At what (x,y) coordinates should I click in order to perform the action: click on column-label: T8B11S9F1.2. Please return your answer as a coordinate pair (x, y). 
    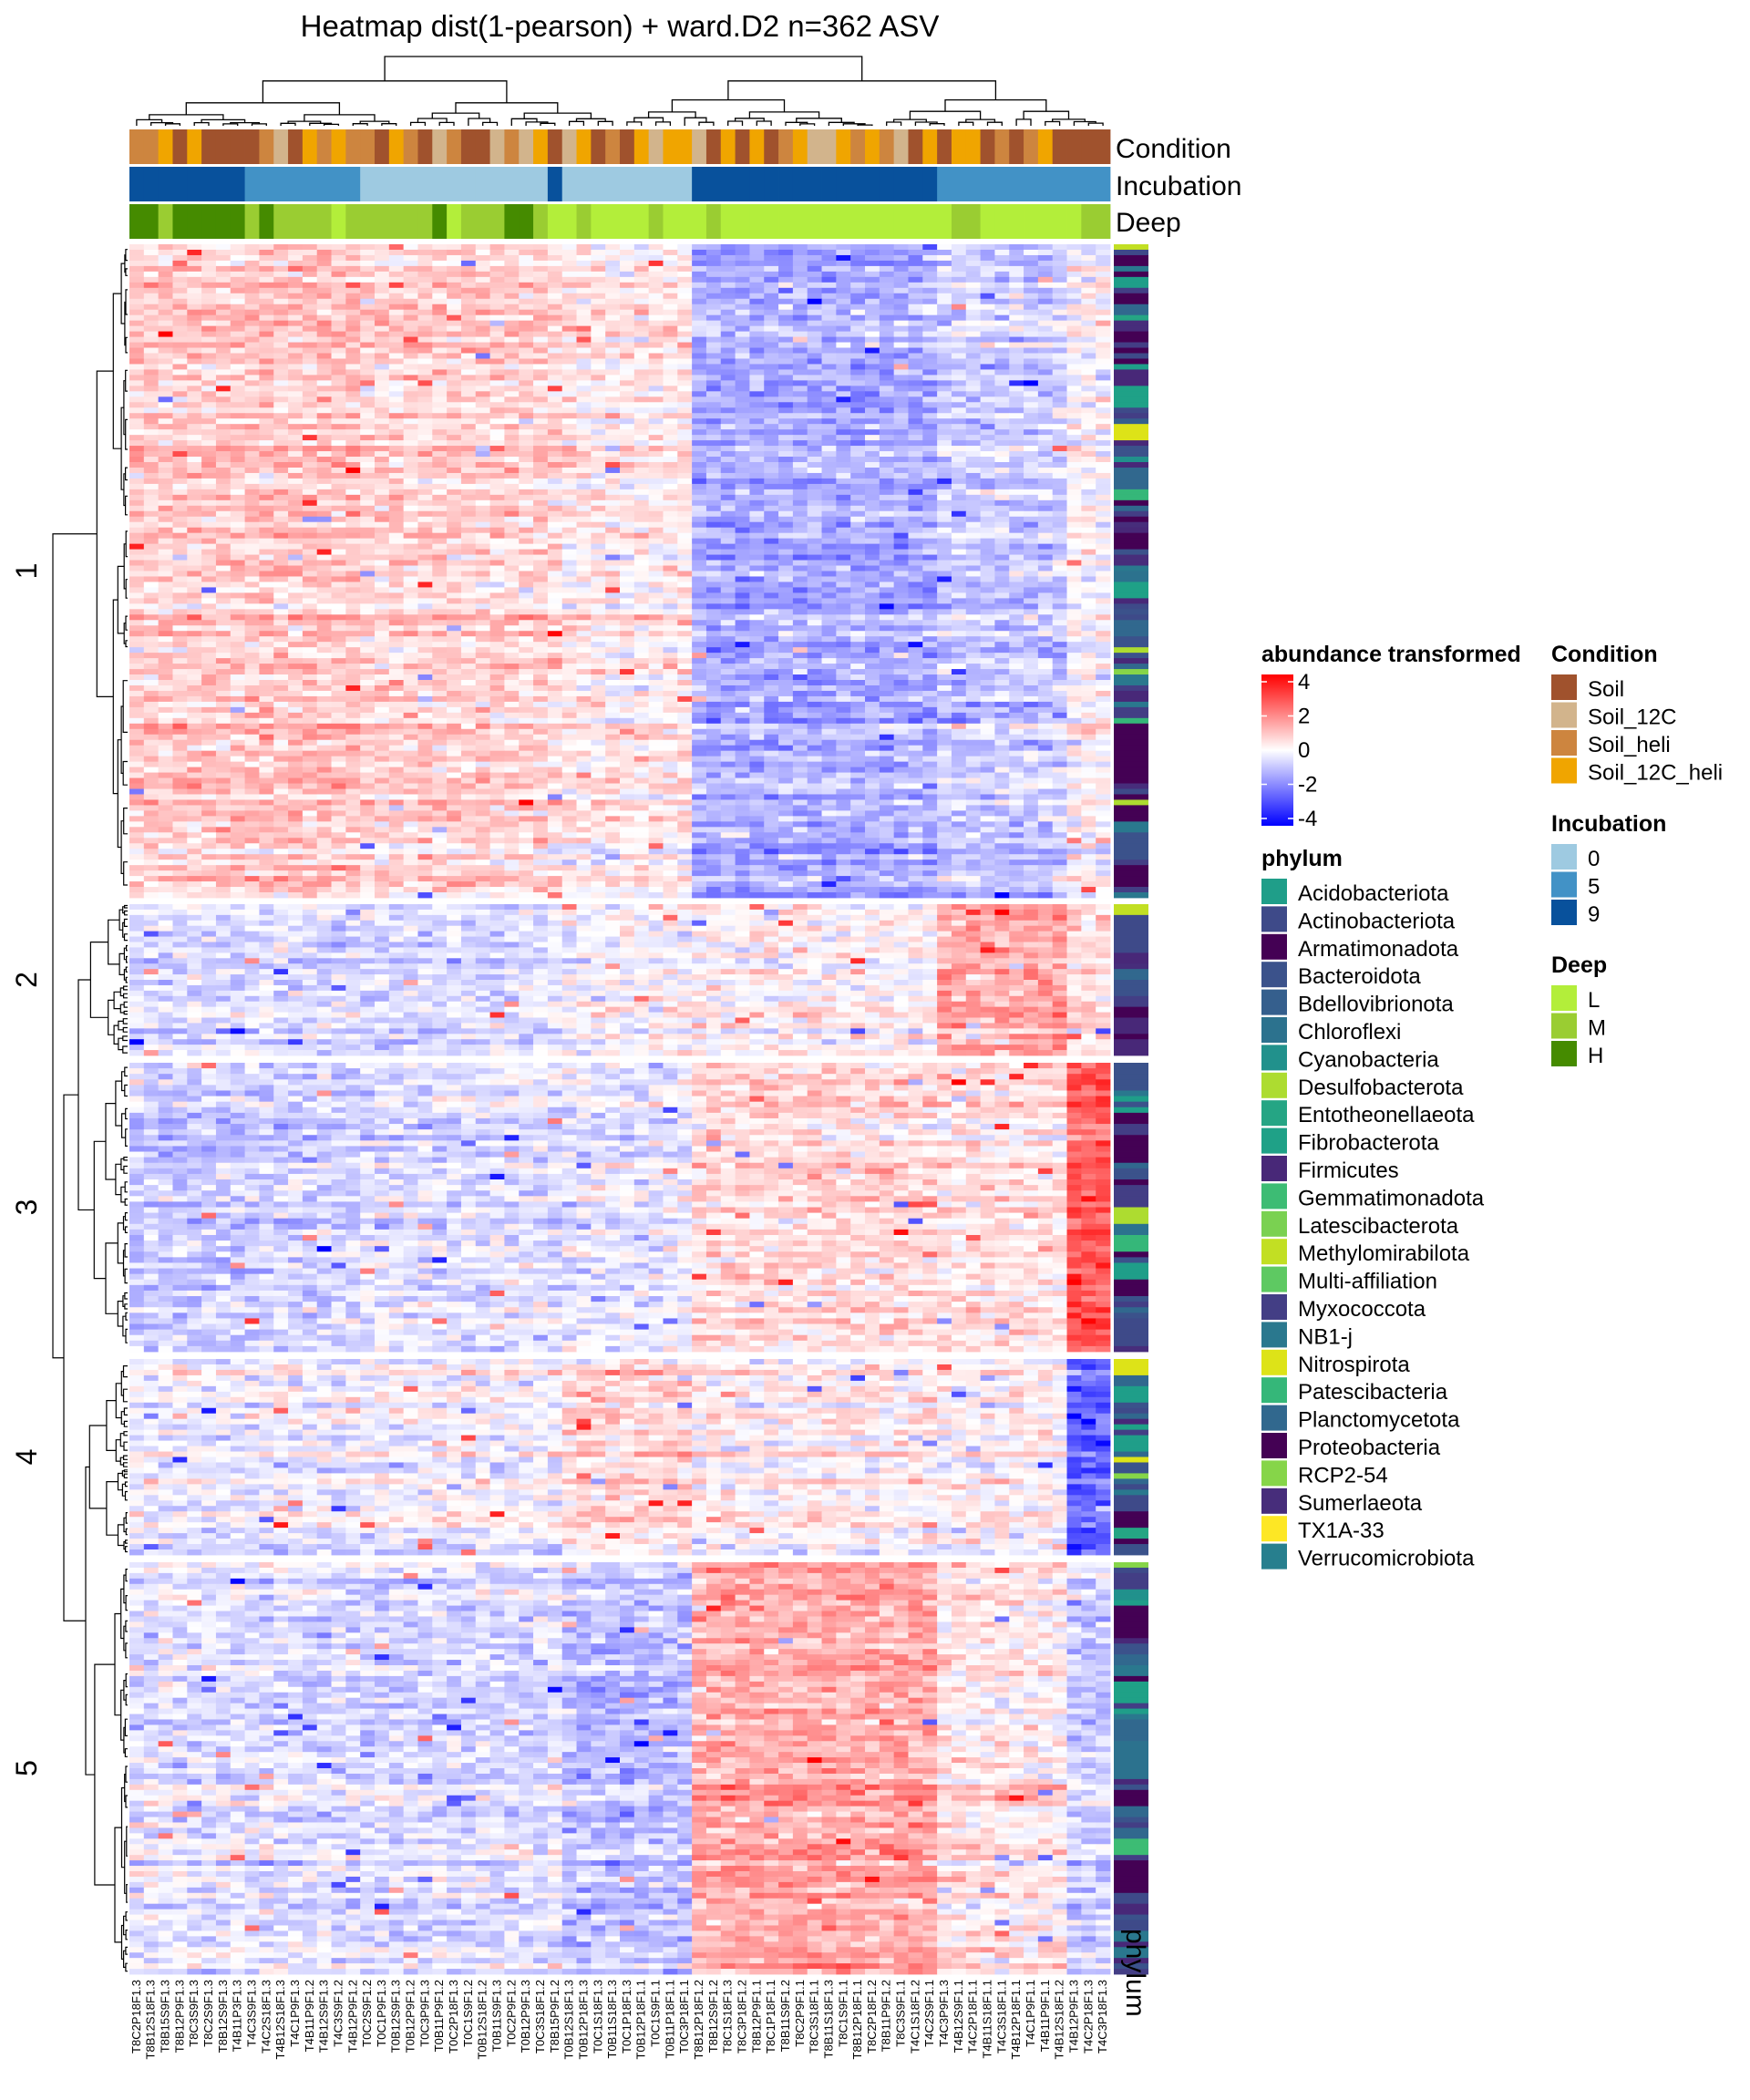
    Looking at the image, I should click on (785, 2016).